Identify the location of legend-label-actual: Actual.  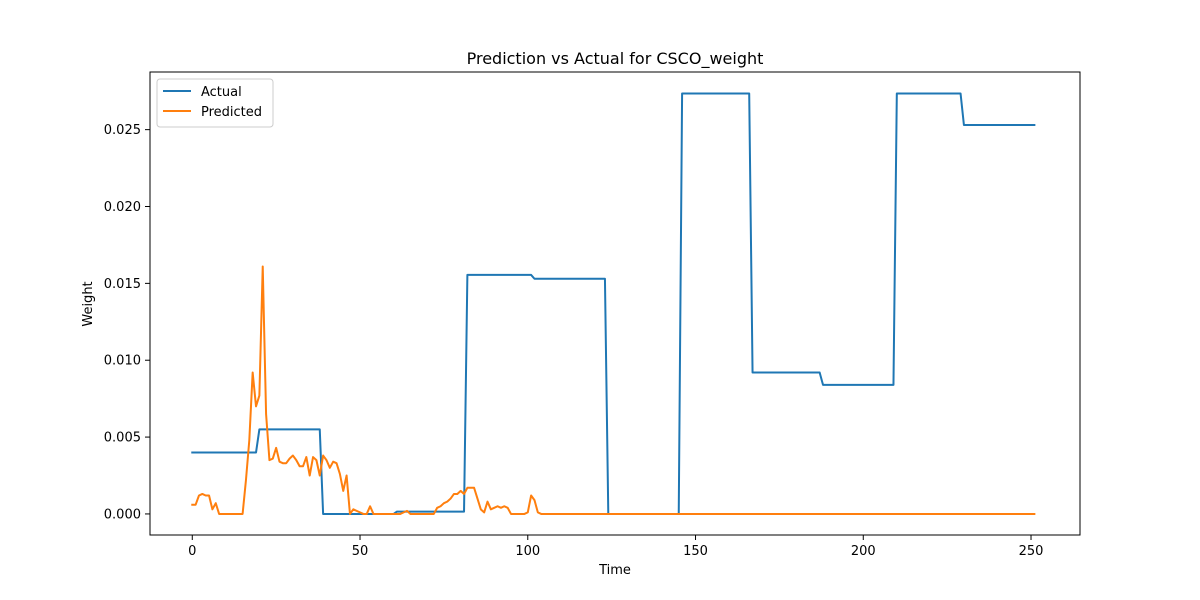
(221, 92).